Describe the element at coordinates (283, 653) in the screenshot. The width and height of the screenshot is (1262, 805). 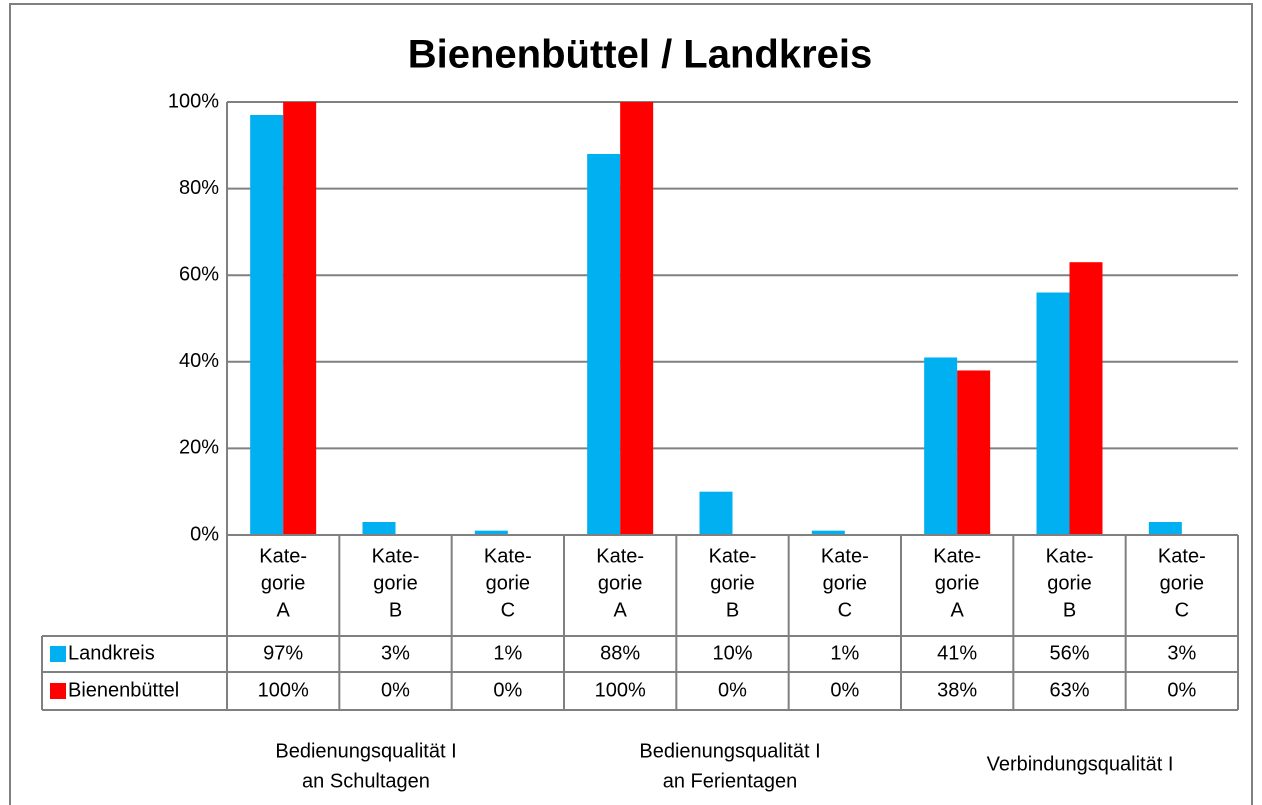
I see `data-label: 97%` at that location.